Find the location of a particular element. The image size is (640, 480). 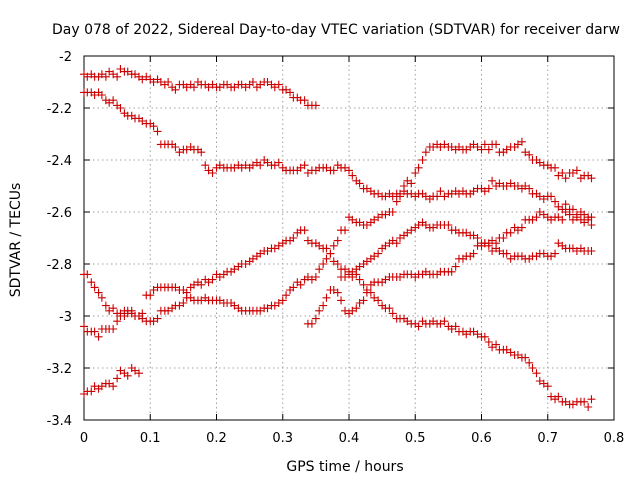

x-tick-label: 0.8 is located at coordinates (614, 438).